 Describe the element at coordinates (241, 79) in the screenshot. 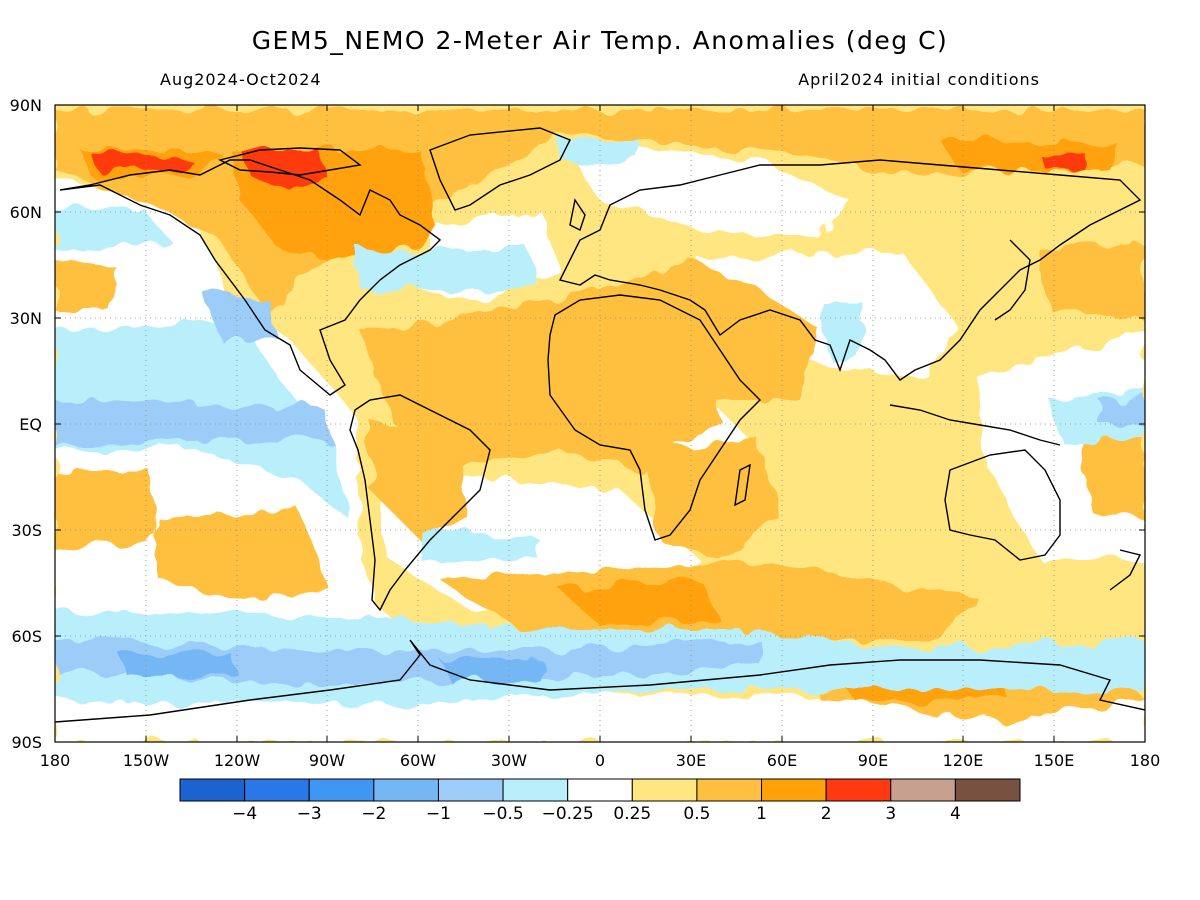

I see `forecast-period: Aug2024-Oct2024` at that location.